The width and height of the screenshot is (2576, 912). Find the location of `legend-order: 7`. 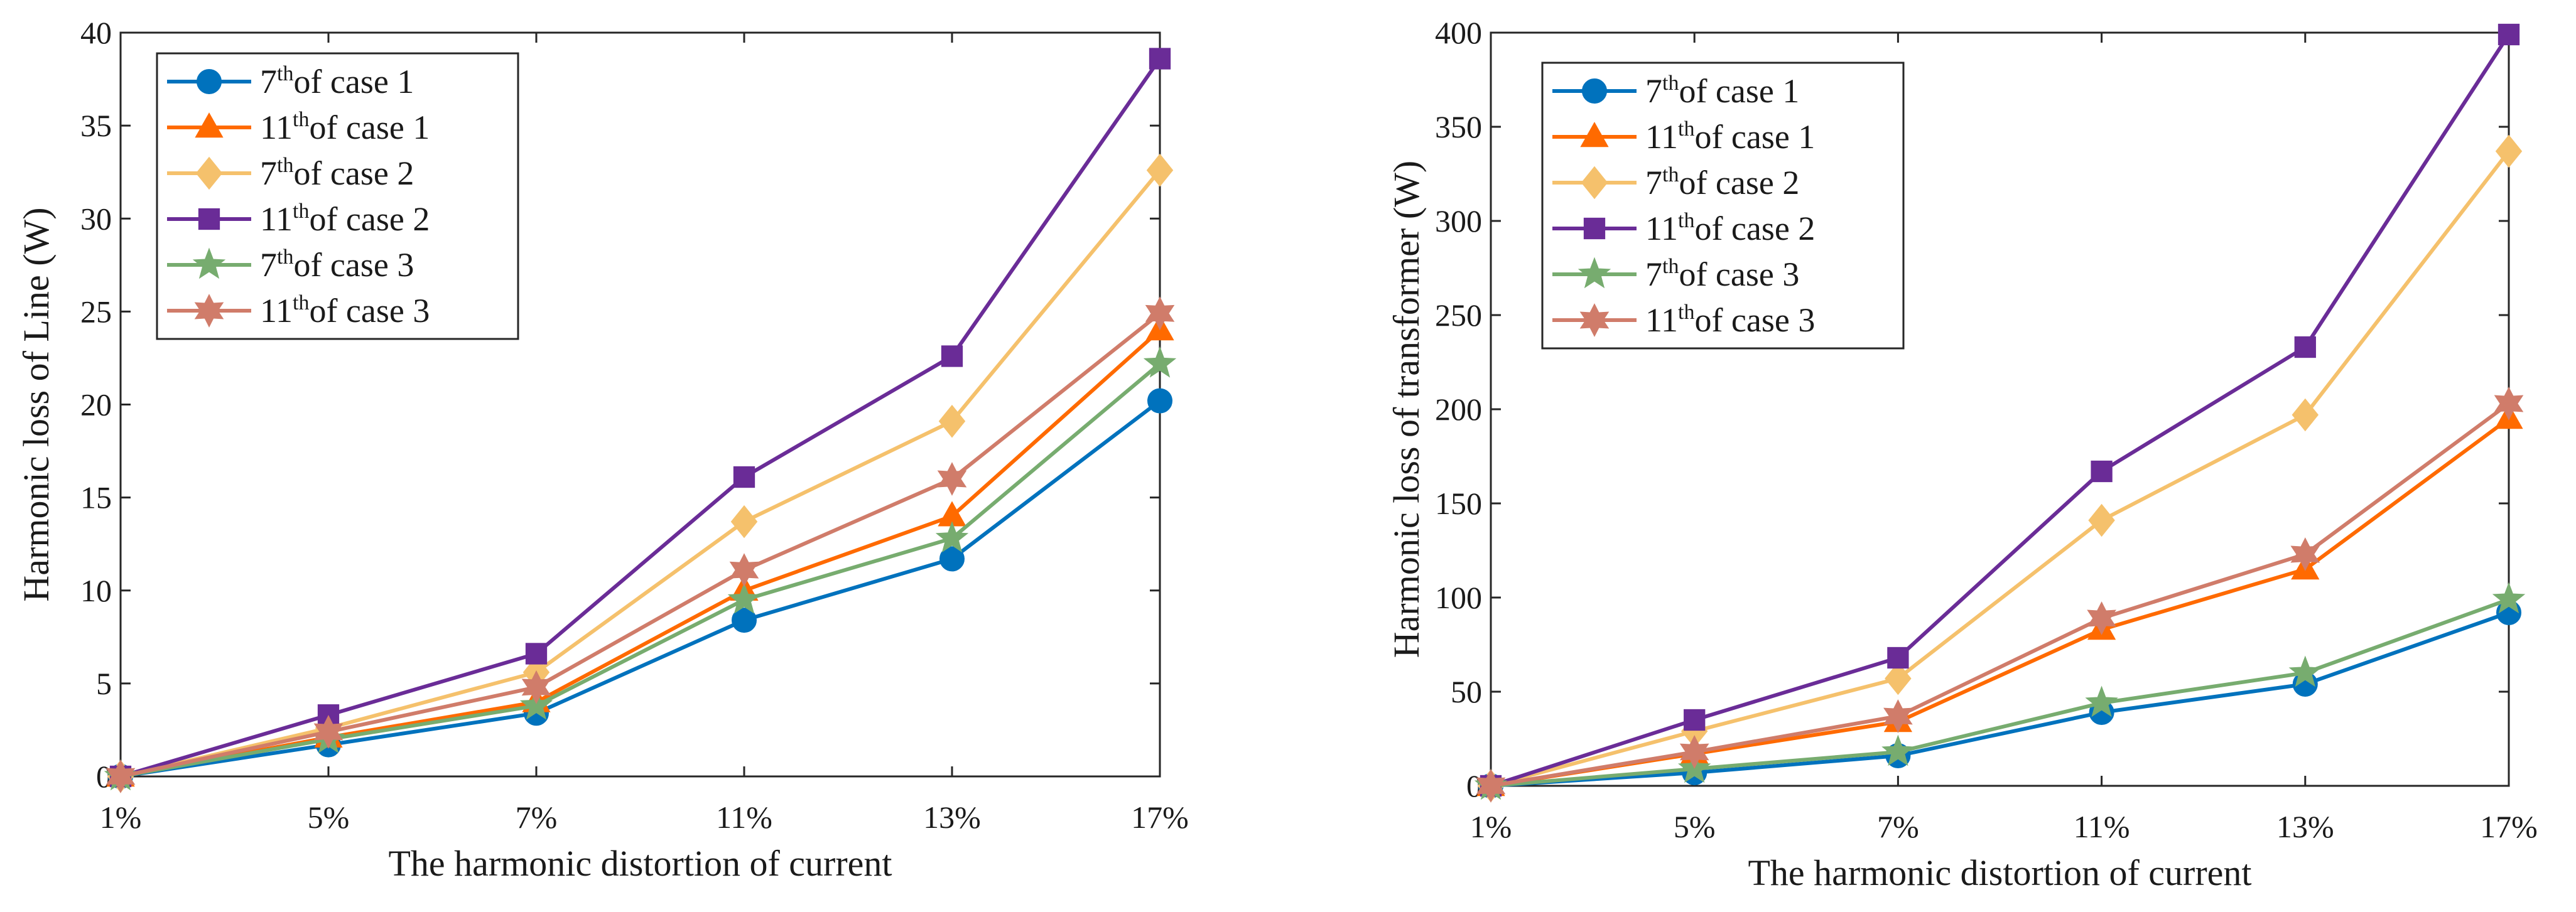

legend-order: 7 is located at coordinates (1653, 274).